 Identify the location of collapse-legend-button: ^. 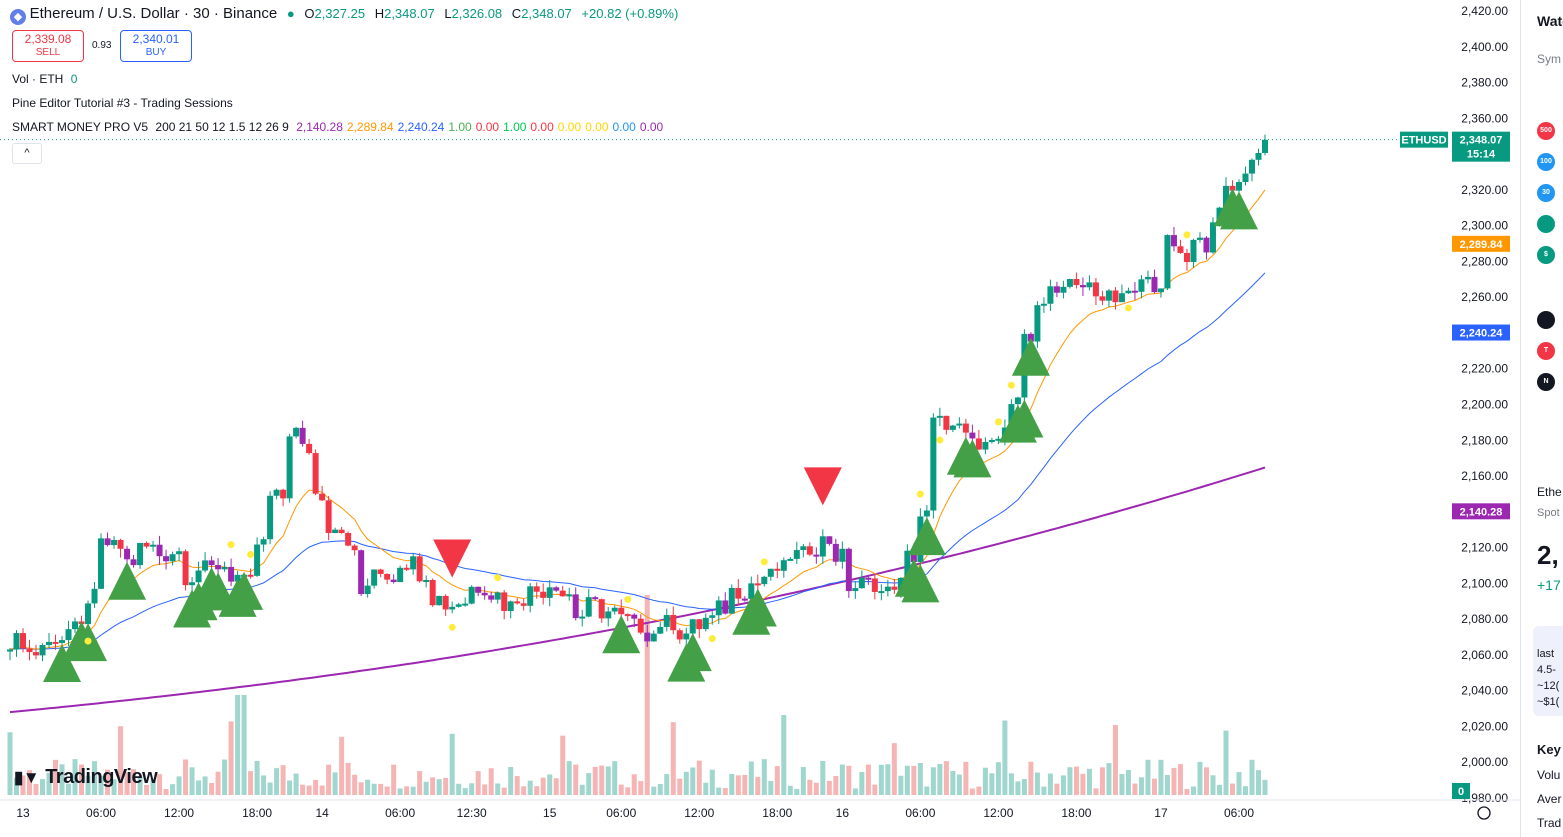
(27, 153).